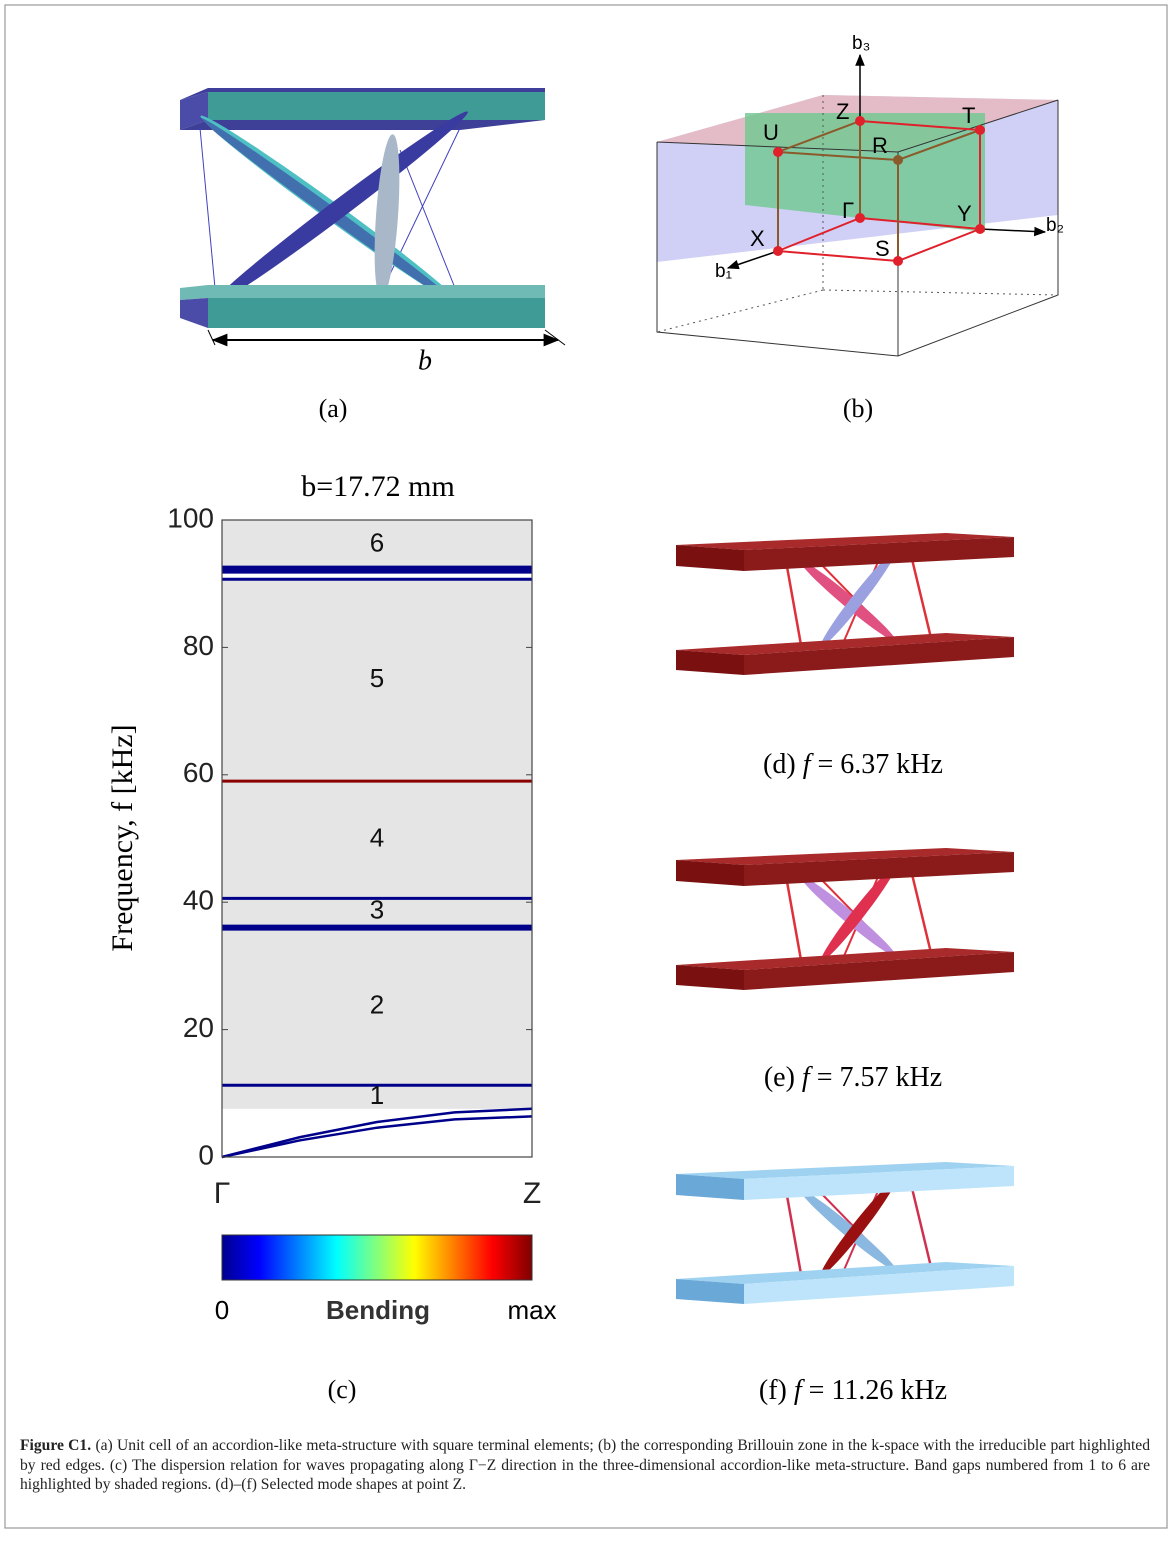 The height and width of the screenshot is (1553, 1173). Describe the element at coordinates (848, 210) in the screenshot. I see `point-label: Γ` at that location.